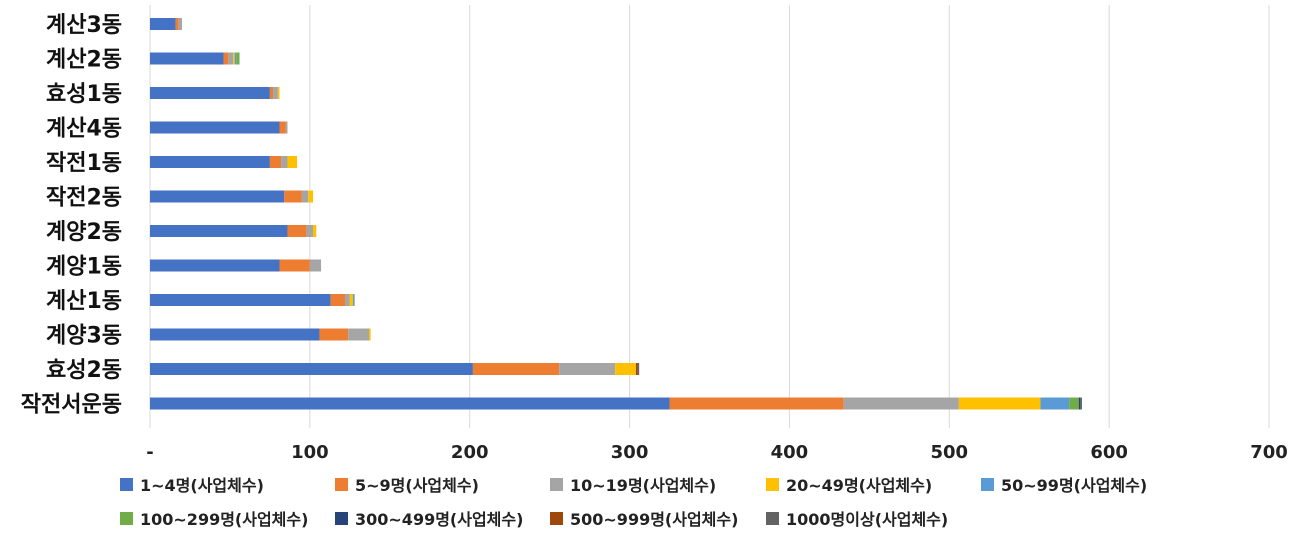  Describe the element at coordinates (1269, 452) in the screenshot. I see `x-tick-label: 700` at that location.